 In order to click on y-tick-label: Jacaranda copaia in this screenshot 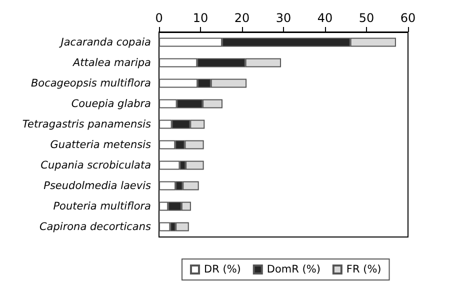, I will do `click(104, 42)`.